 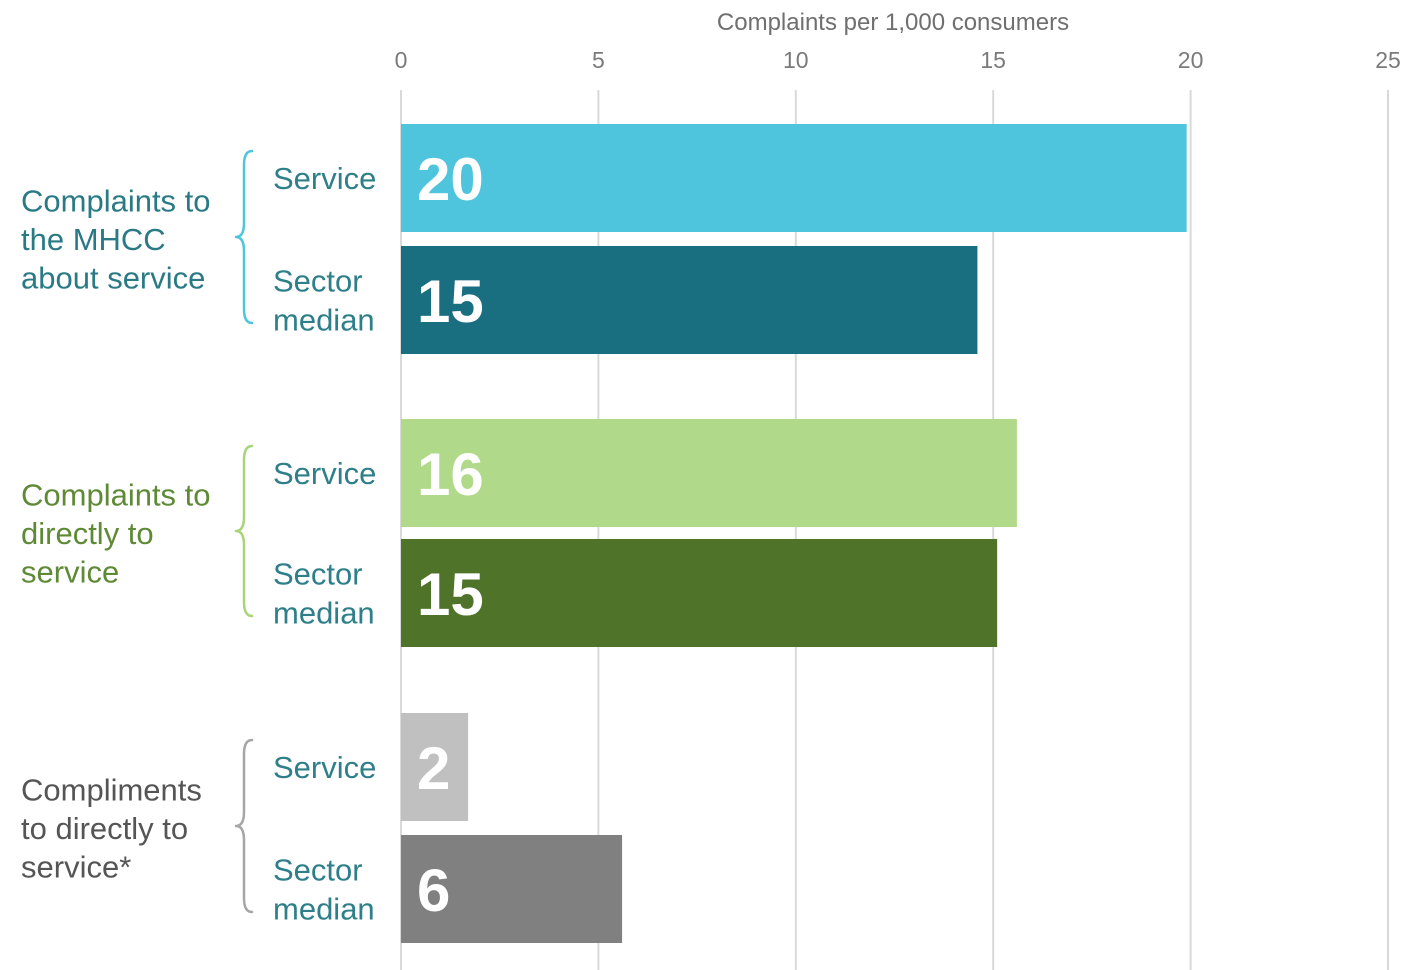 I want to click on group-label-line: directly to, so click(x=87, y=533).